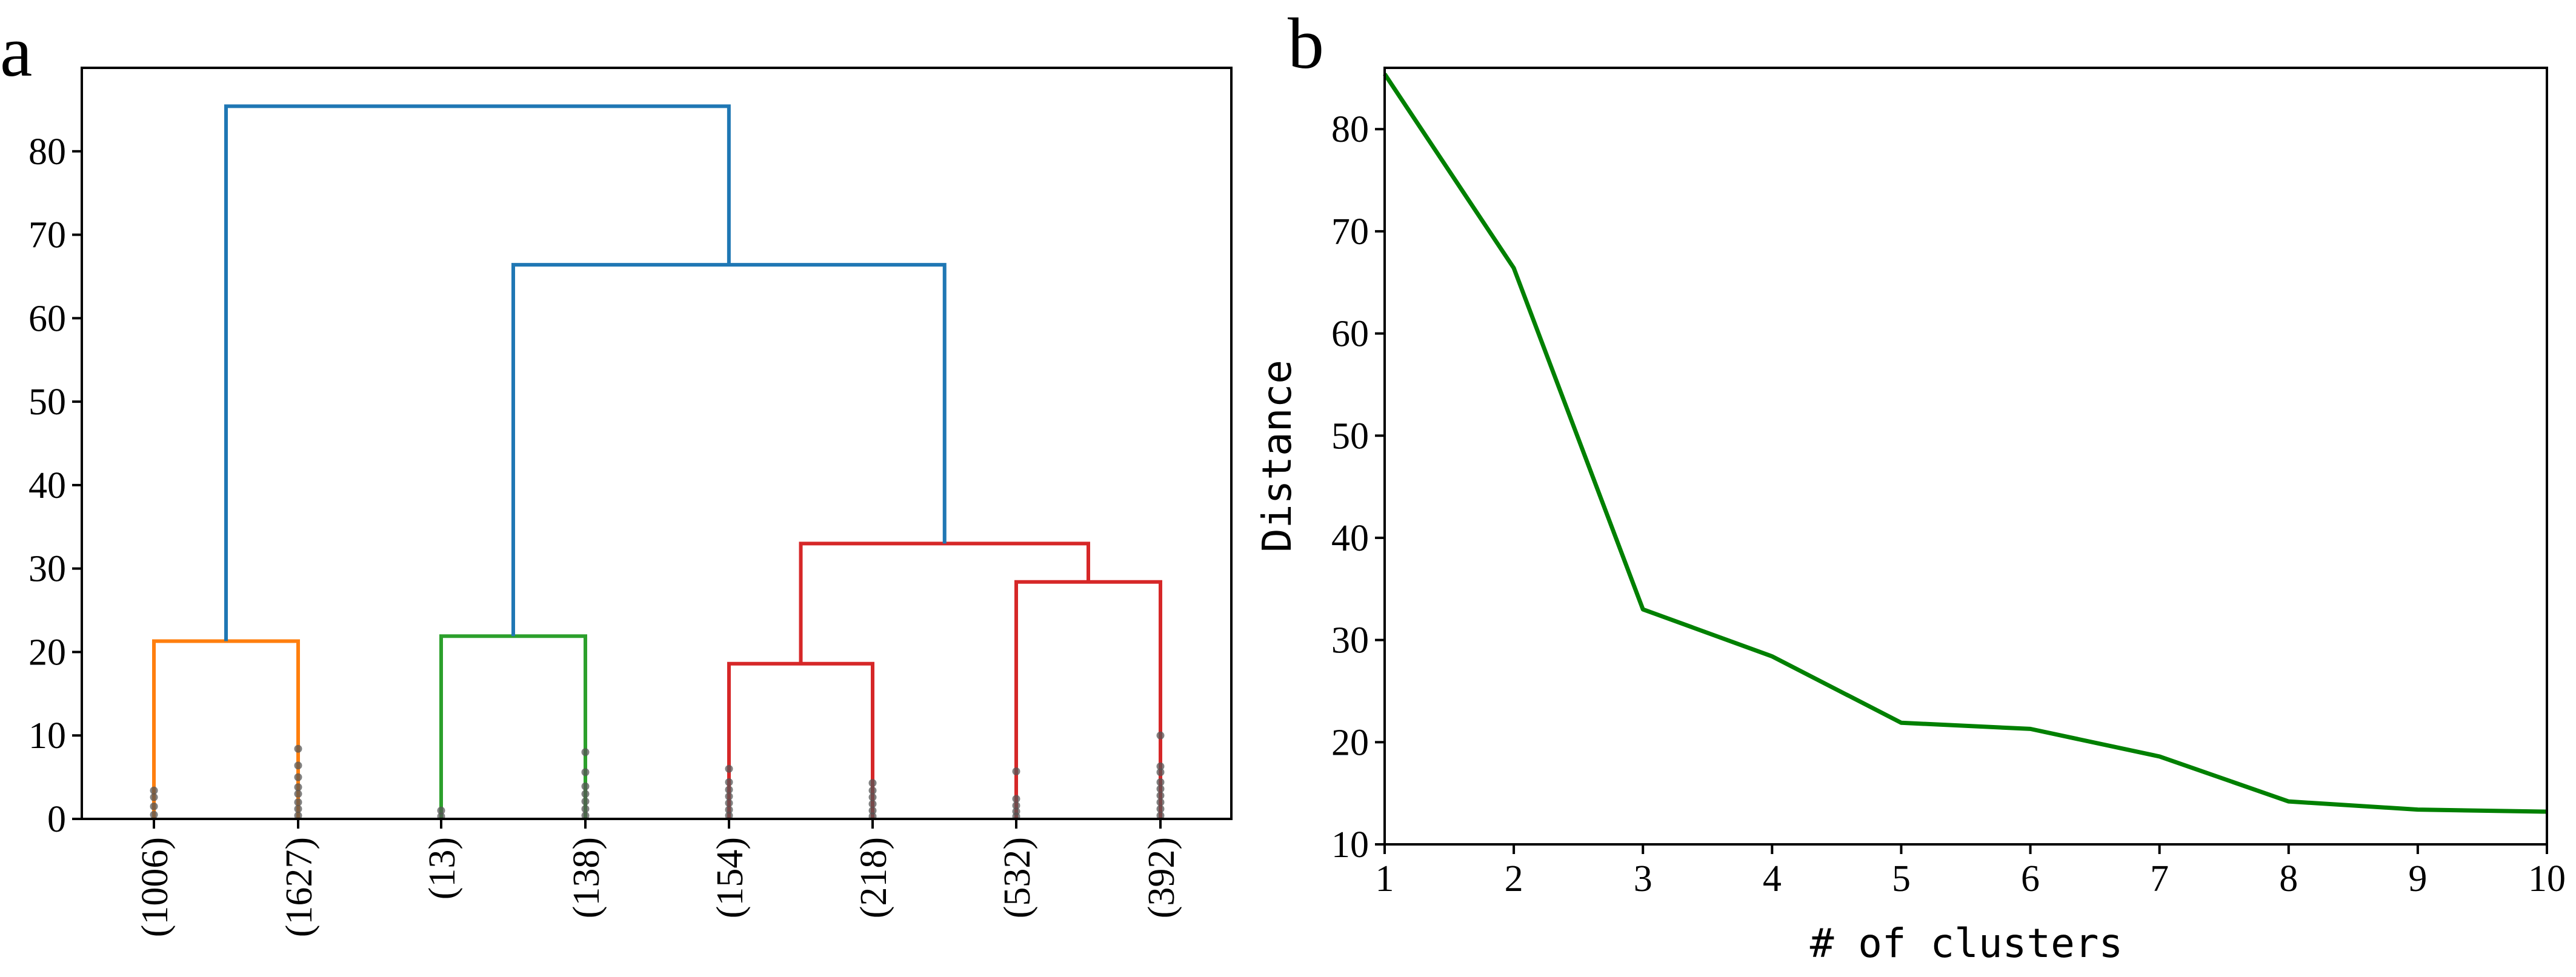 The image size is (2576, 977). Describe the element at coordinates (1017, 877) in the screenshot. I see `leaf-label: (532)` at that location.